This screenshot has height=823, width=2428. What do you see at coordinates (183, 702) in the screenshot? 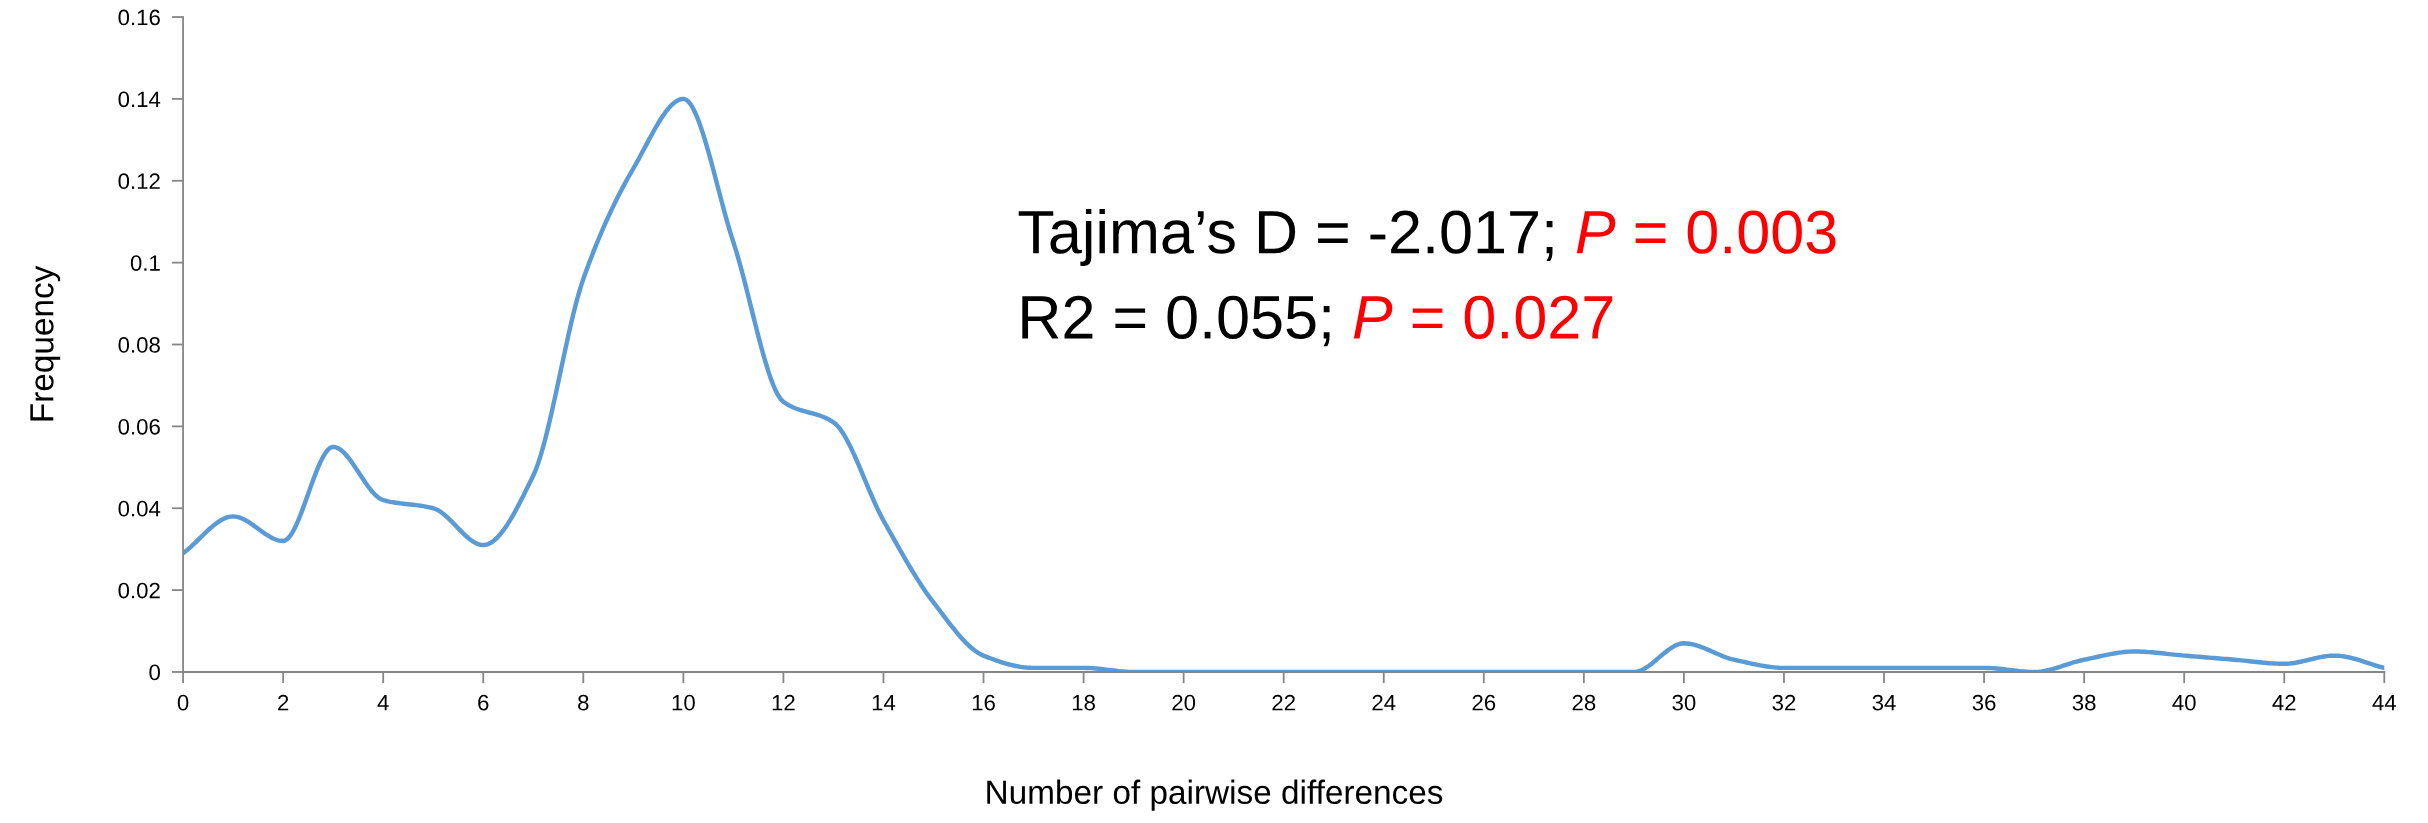
I see `x-tick-label: 0` at bounding box center [183, 702].